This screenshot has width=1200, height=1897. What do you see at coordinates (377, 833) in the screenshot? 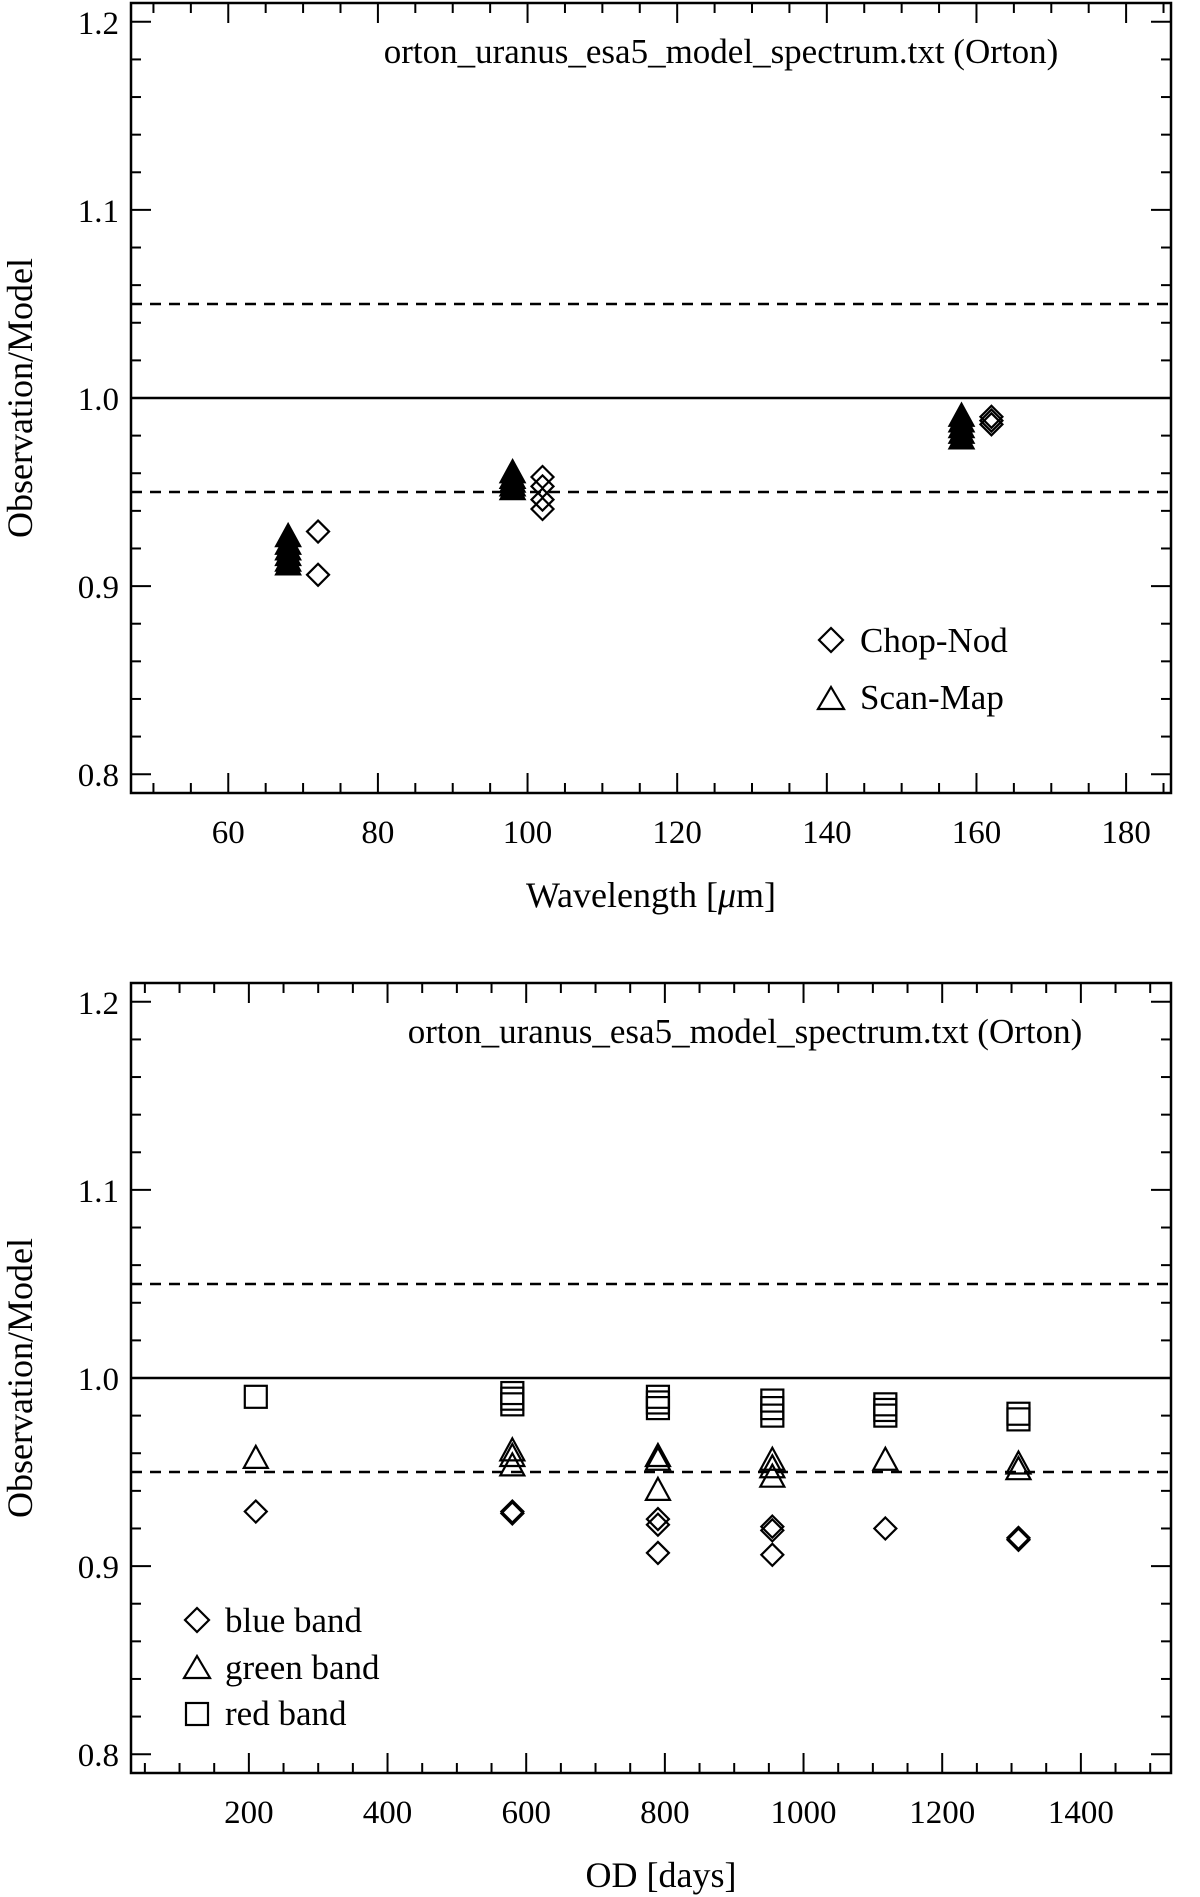
I see `x-tick-label: 80` at bounding box center [377, 833].